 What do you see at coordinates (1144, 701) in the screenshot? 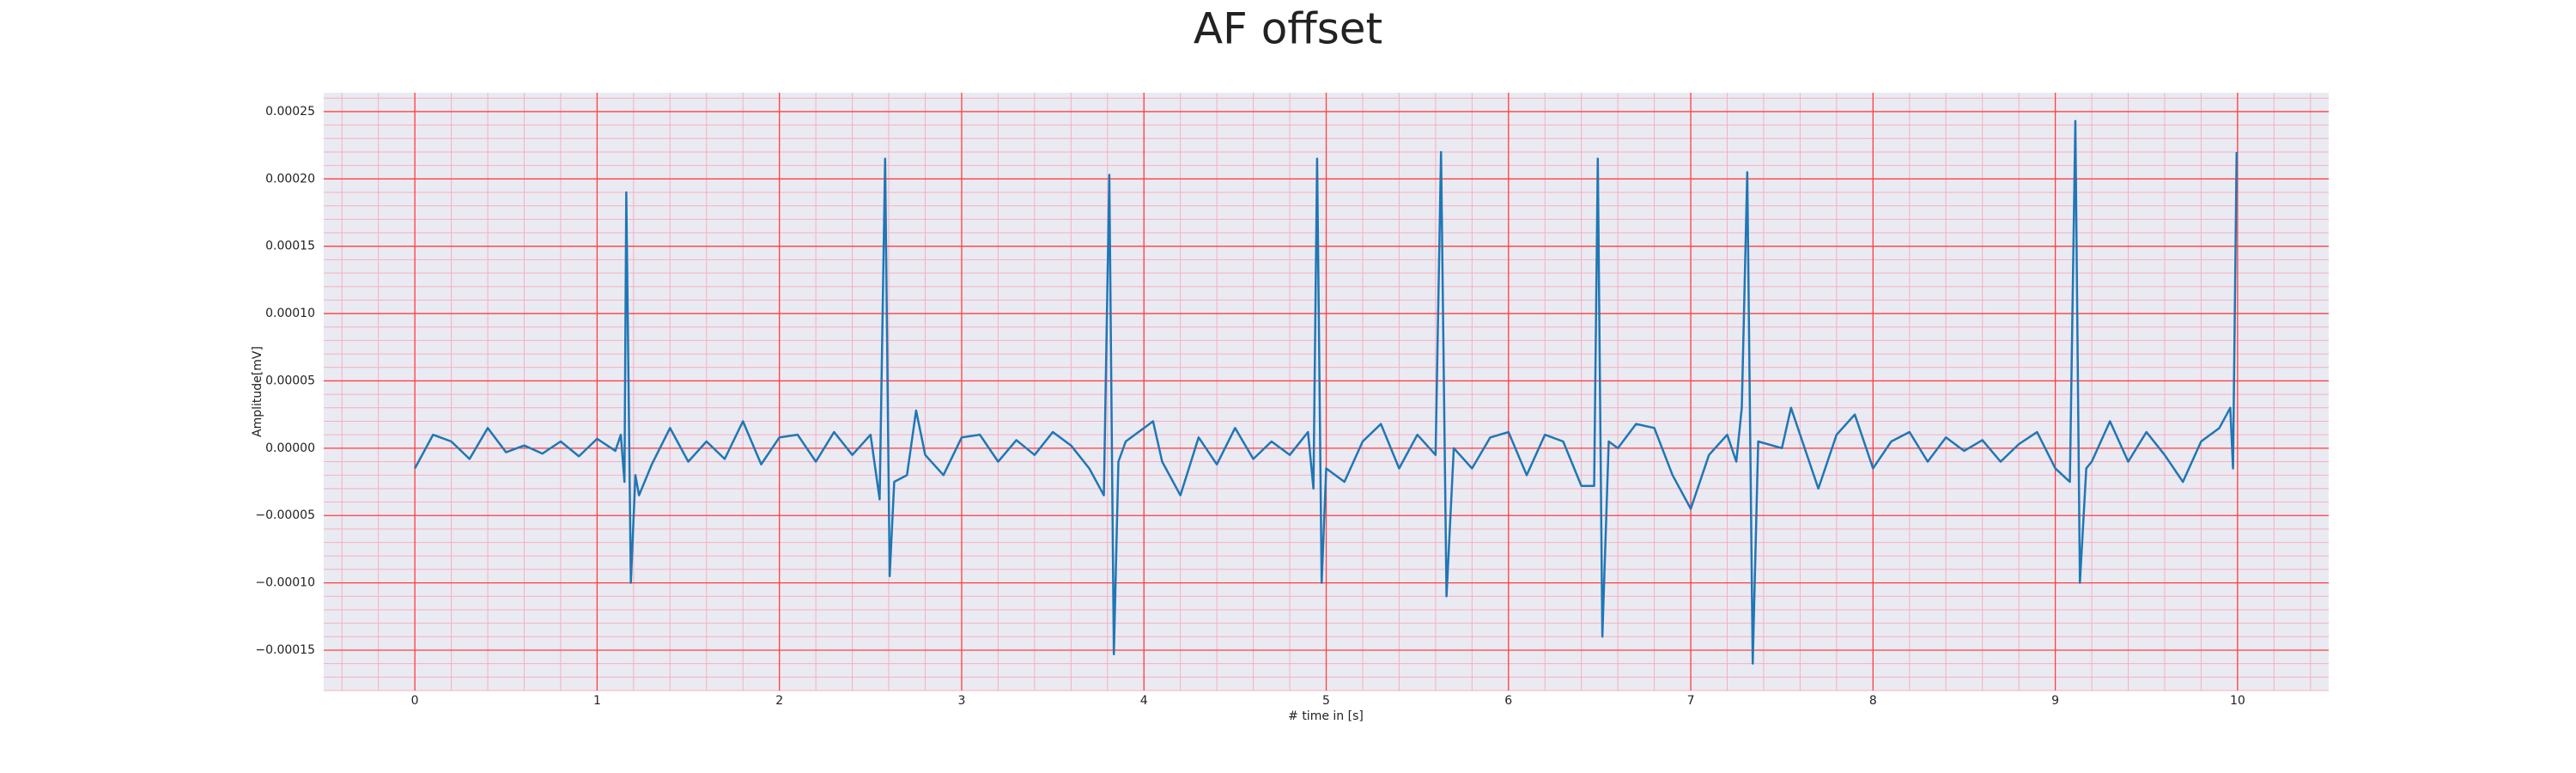
I see `x-tick-label: 4` at bounding box center [1144, 701].